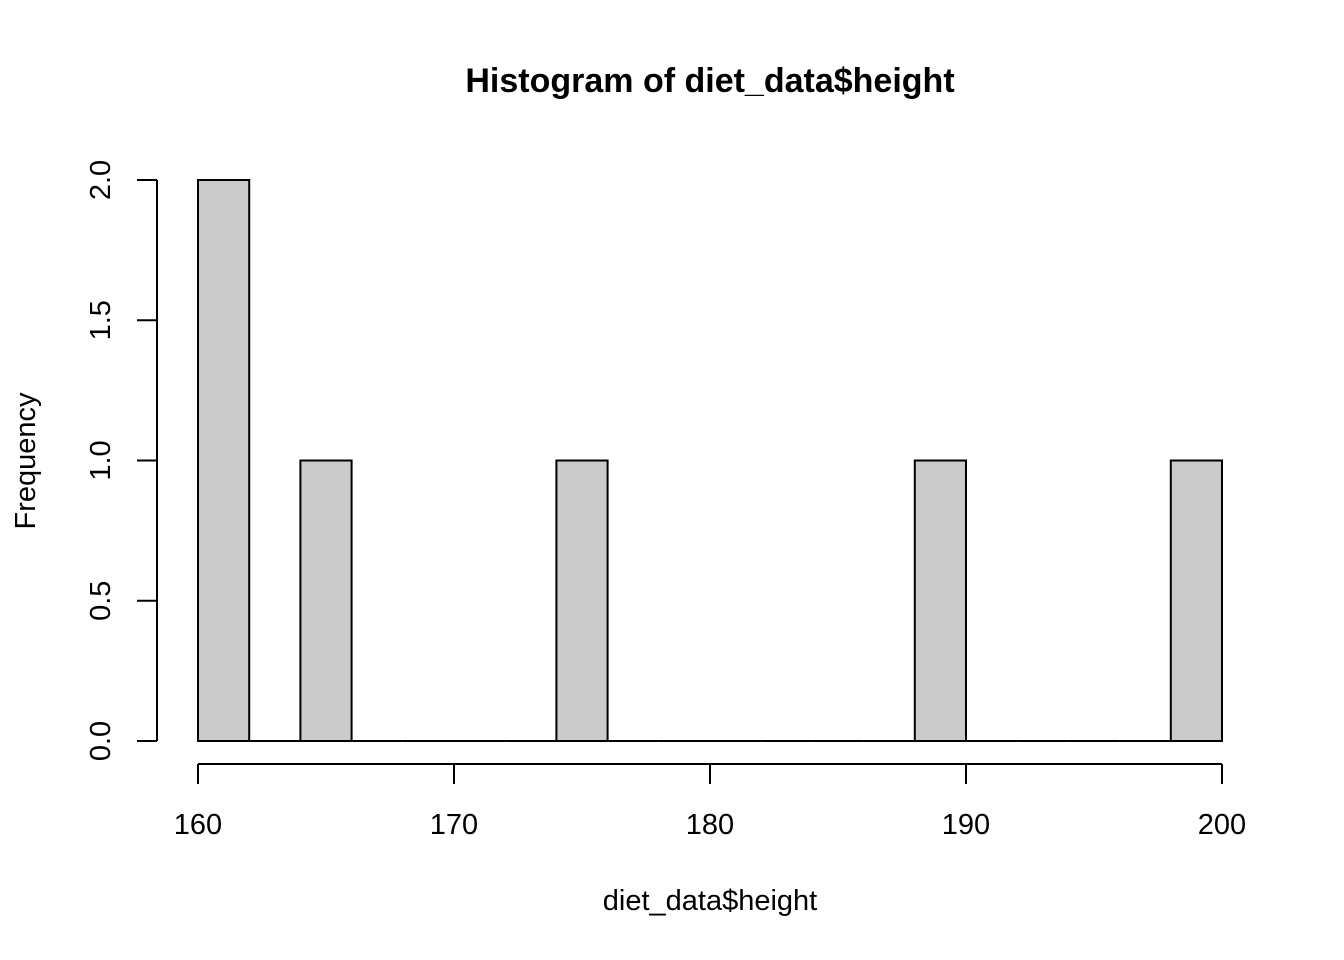  Describe the element at coordinates (101, 320) in the screenshot. I see `y-tick-label: 1.5` at that location.